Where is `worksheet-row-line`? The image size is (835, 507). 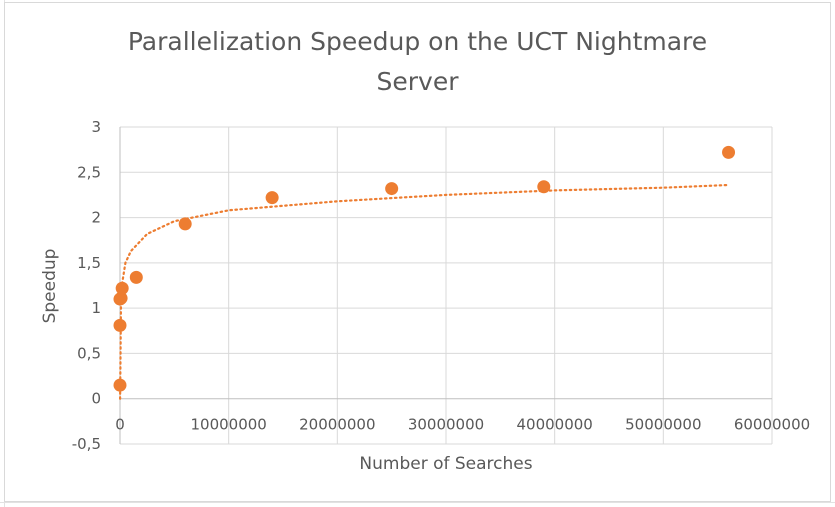 worksheet-row-line is located at coordinates (417, 502).